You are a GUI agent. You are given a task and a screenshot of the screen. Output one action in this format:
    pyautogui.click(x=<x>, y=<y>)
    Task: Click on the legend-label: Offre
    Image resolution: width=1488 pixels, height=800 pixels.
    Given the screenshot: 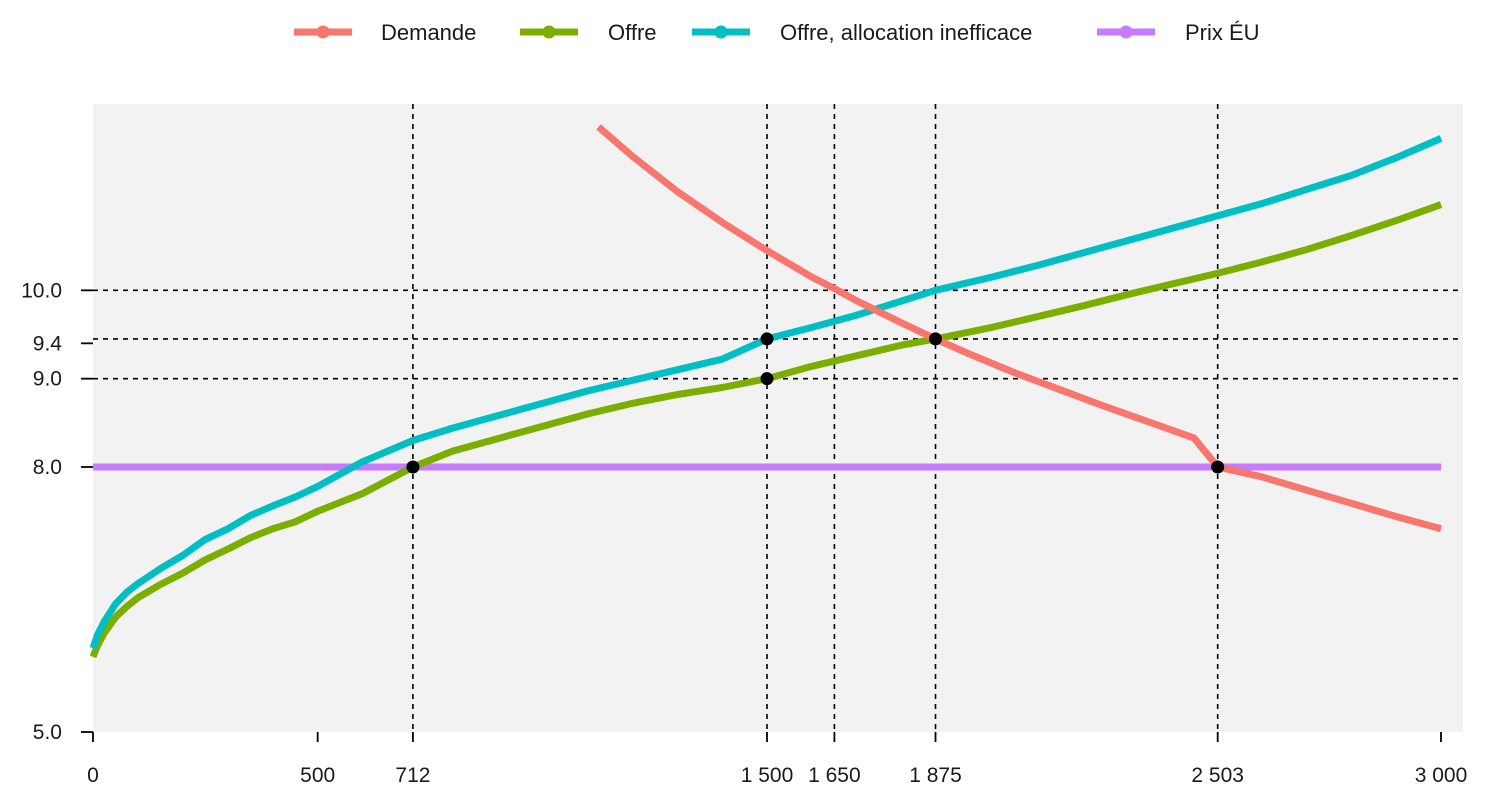 What is the action you would take?
    pyautogui.click(x=632, y=32)
    